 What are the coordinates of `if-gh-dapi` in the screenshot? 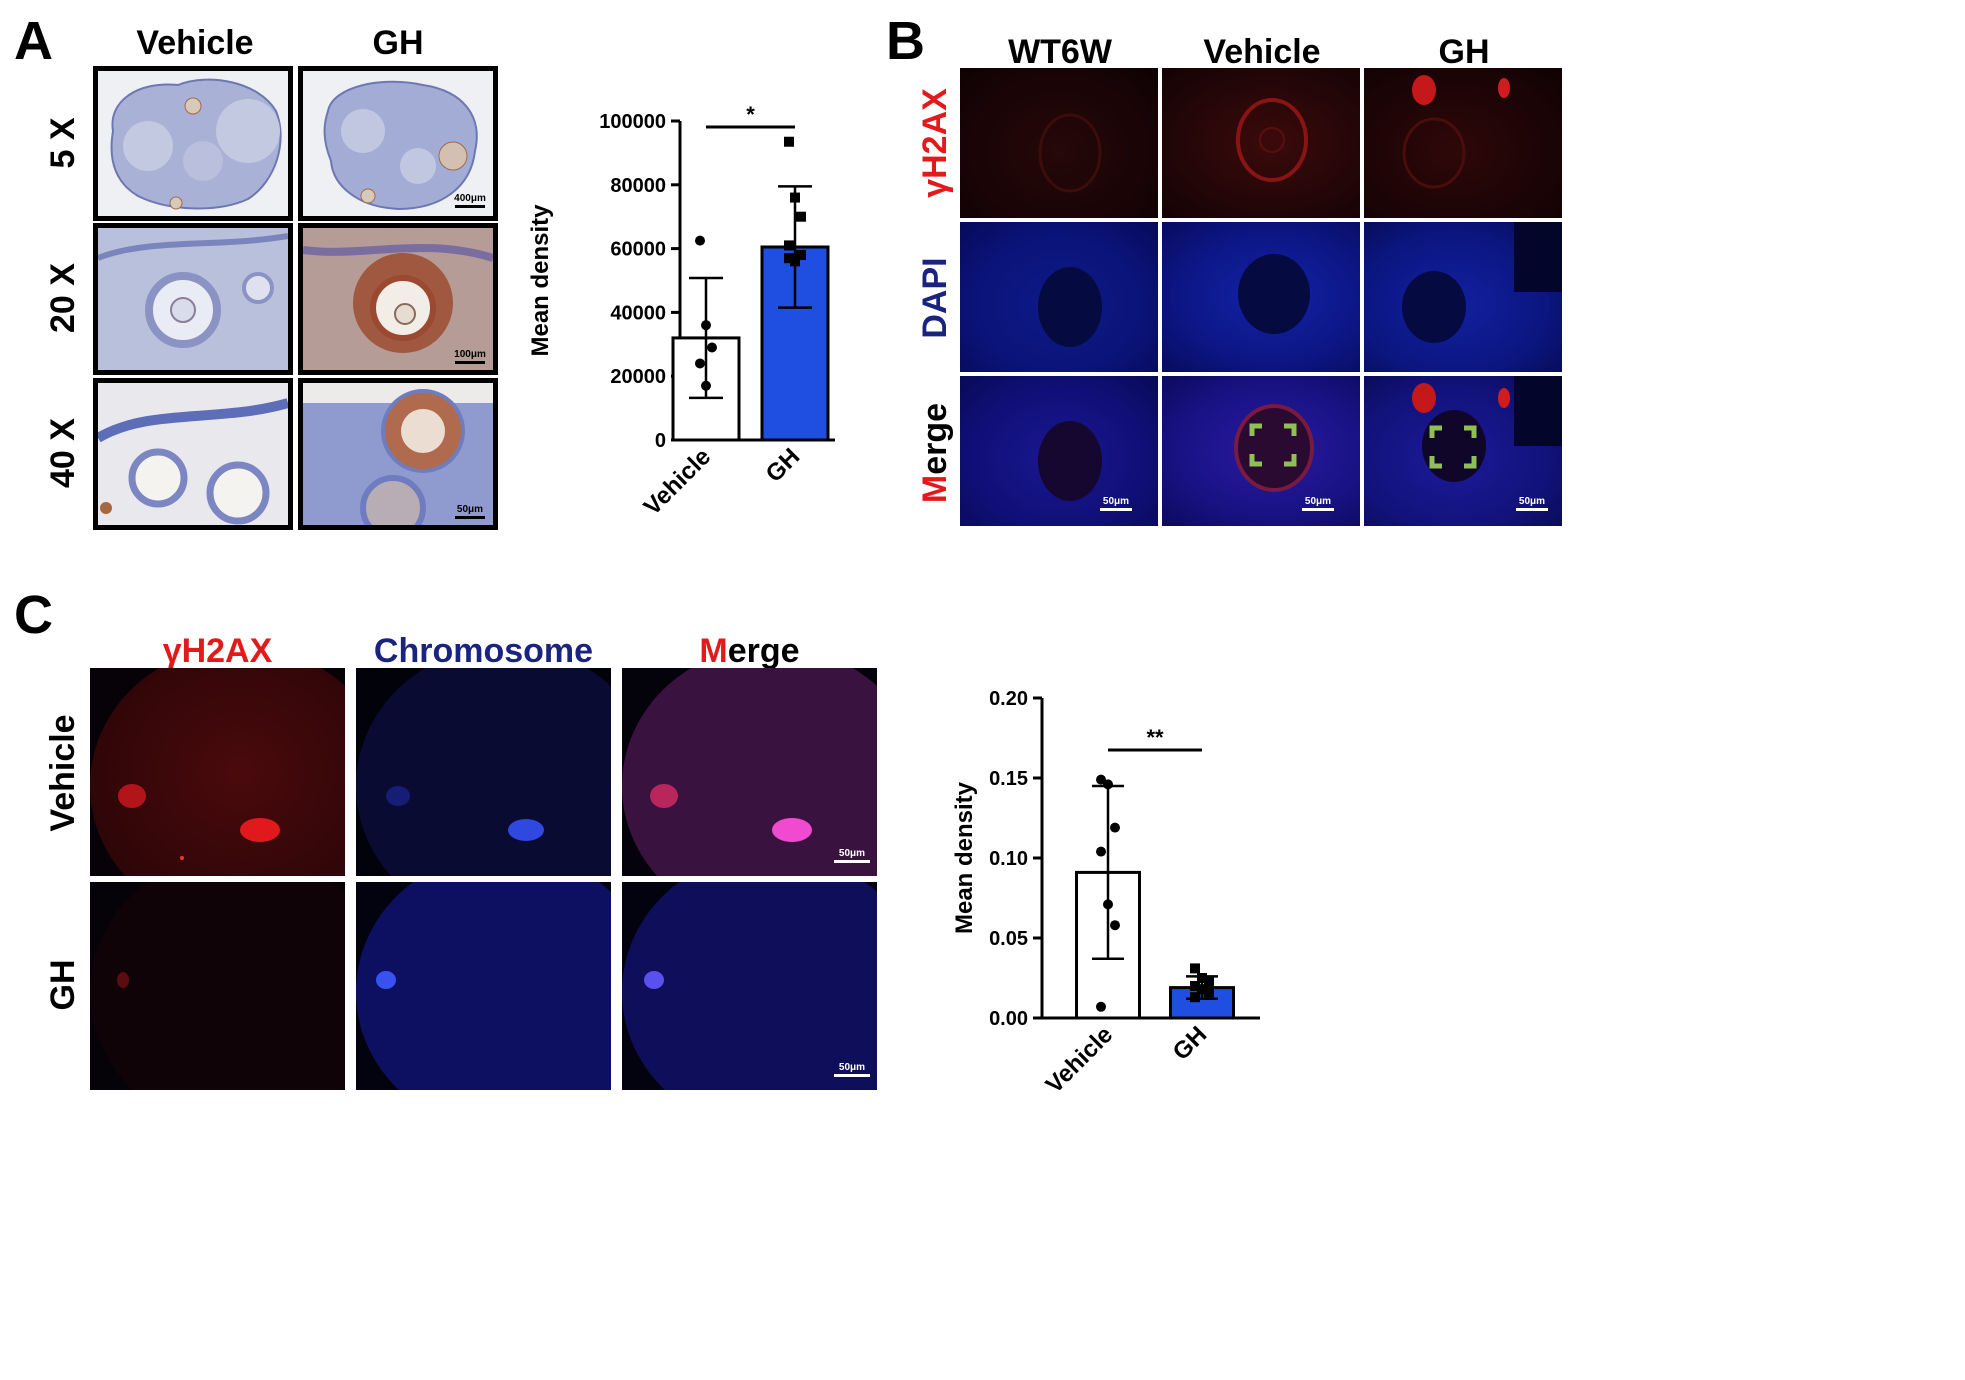 It's located at (1463, 297).